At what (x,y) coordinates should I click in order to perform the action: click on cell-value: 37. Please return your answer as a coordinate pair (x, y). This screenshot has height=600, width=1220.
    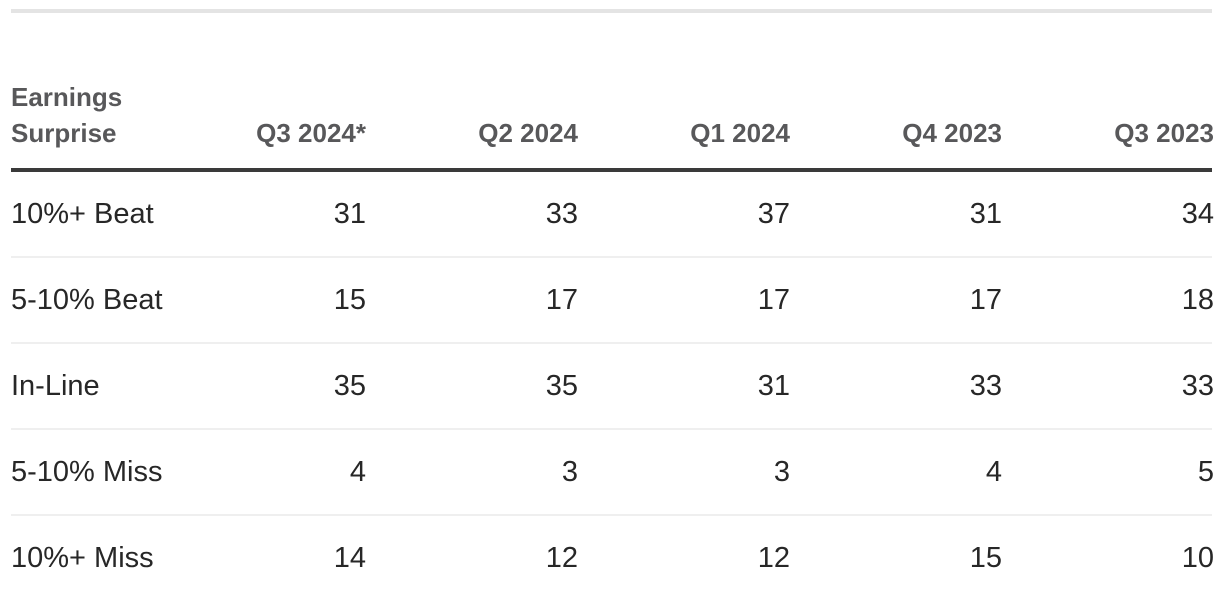
    Looking at the image, I should click on (773, 213).